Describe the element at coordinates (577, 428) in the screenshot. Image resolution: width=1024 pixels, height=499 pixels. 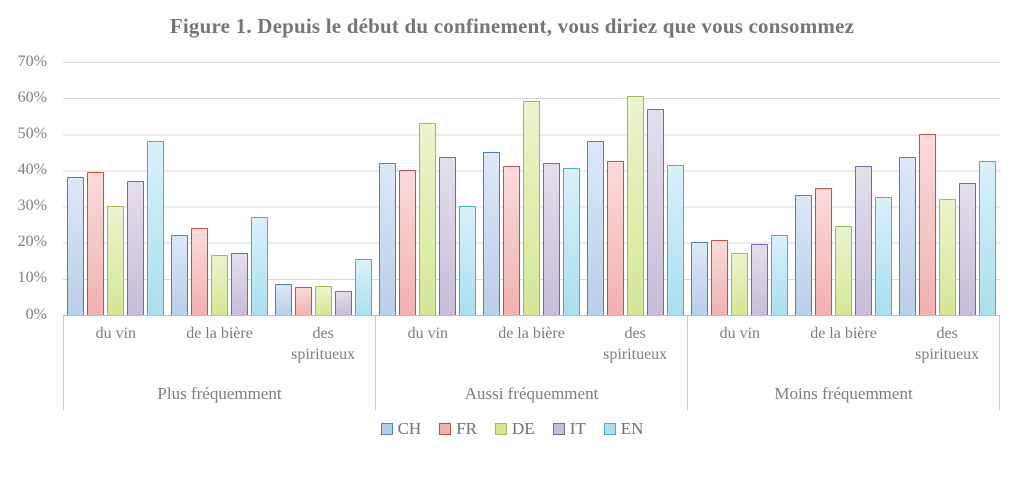
I see `legend-label: IT` at that location.